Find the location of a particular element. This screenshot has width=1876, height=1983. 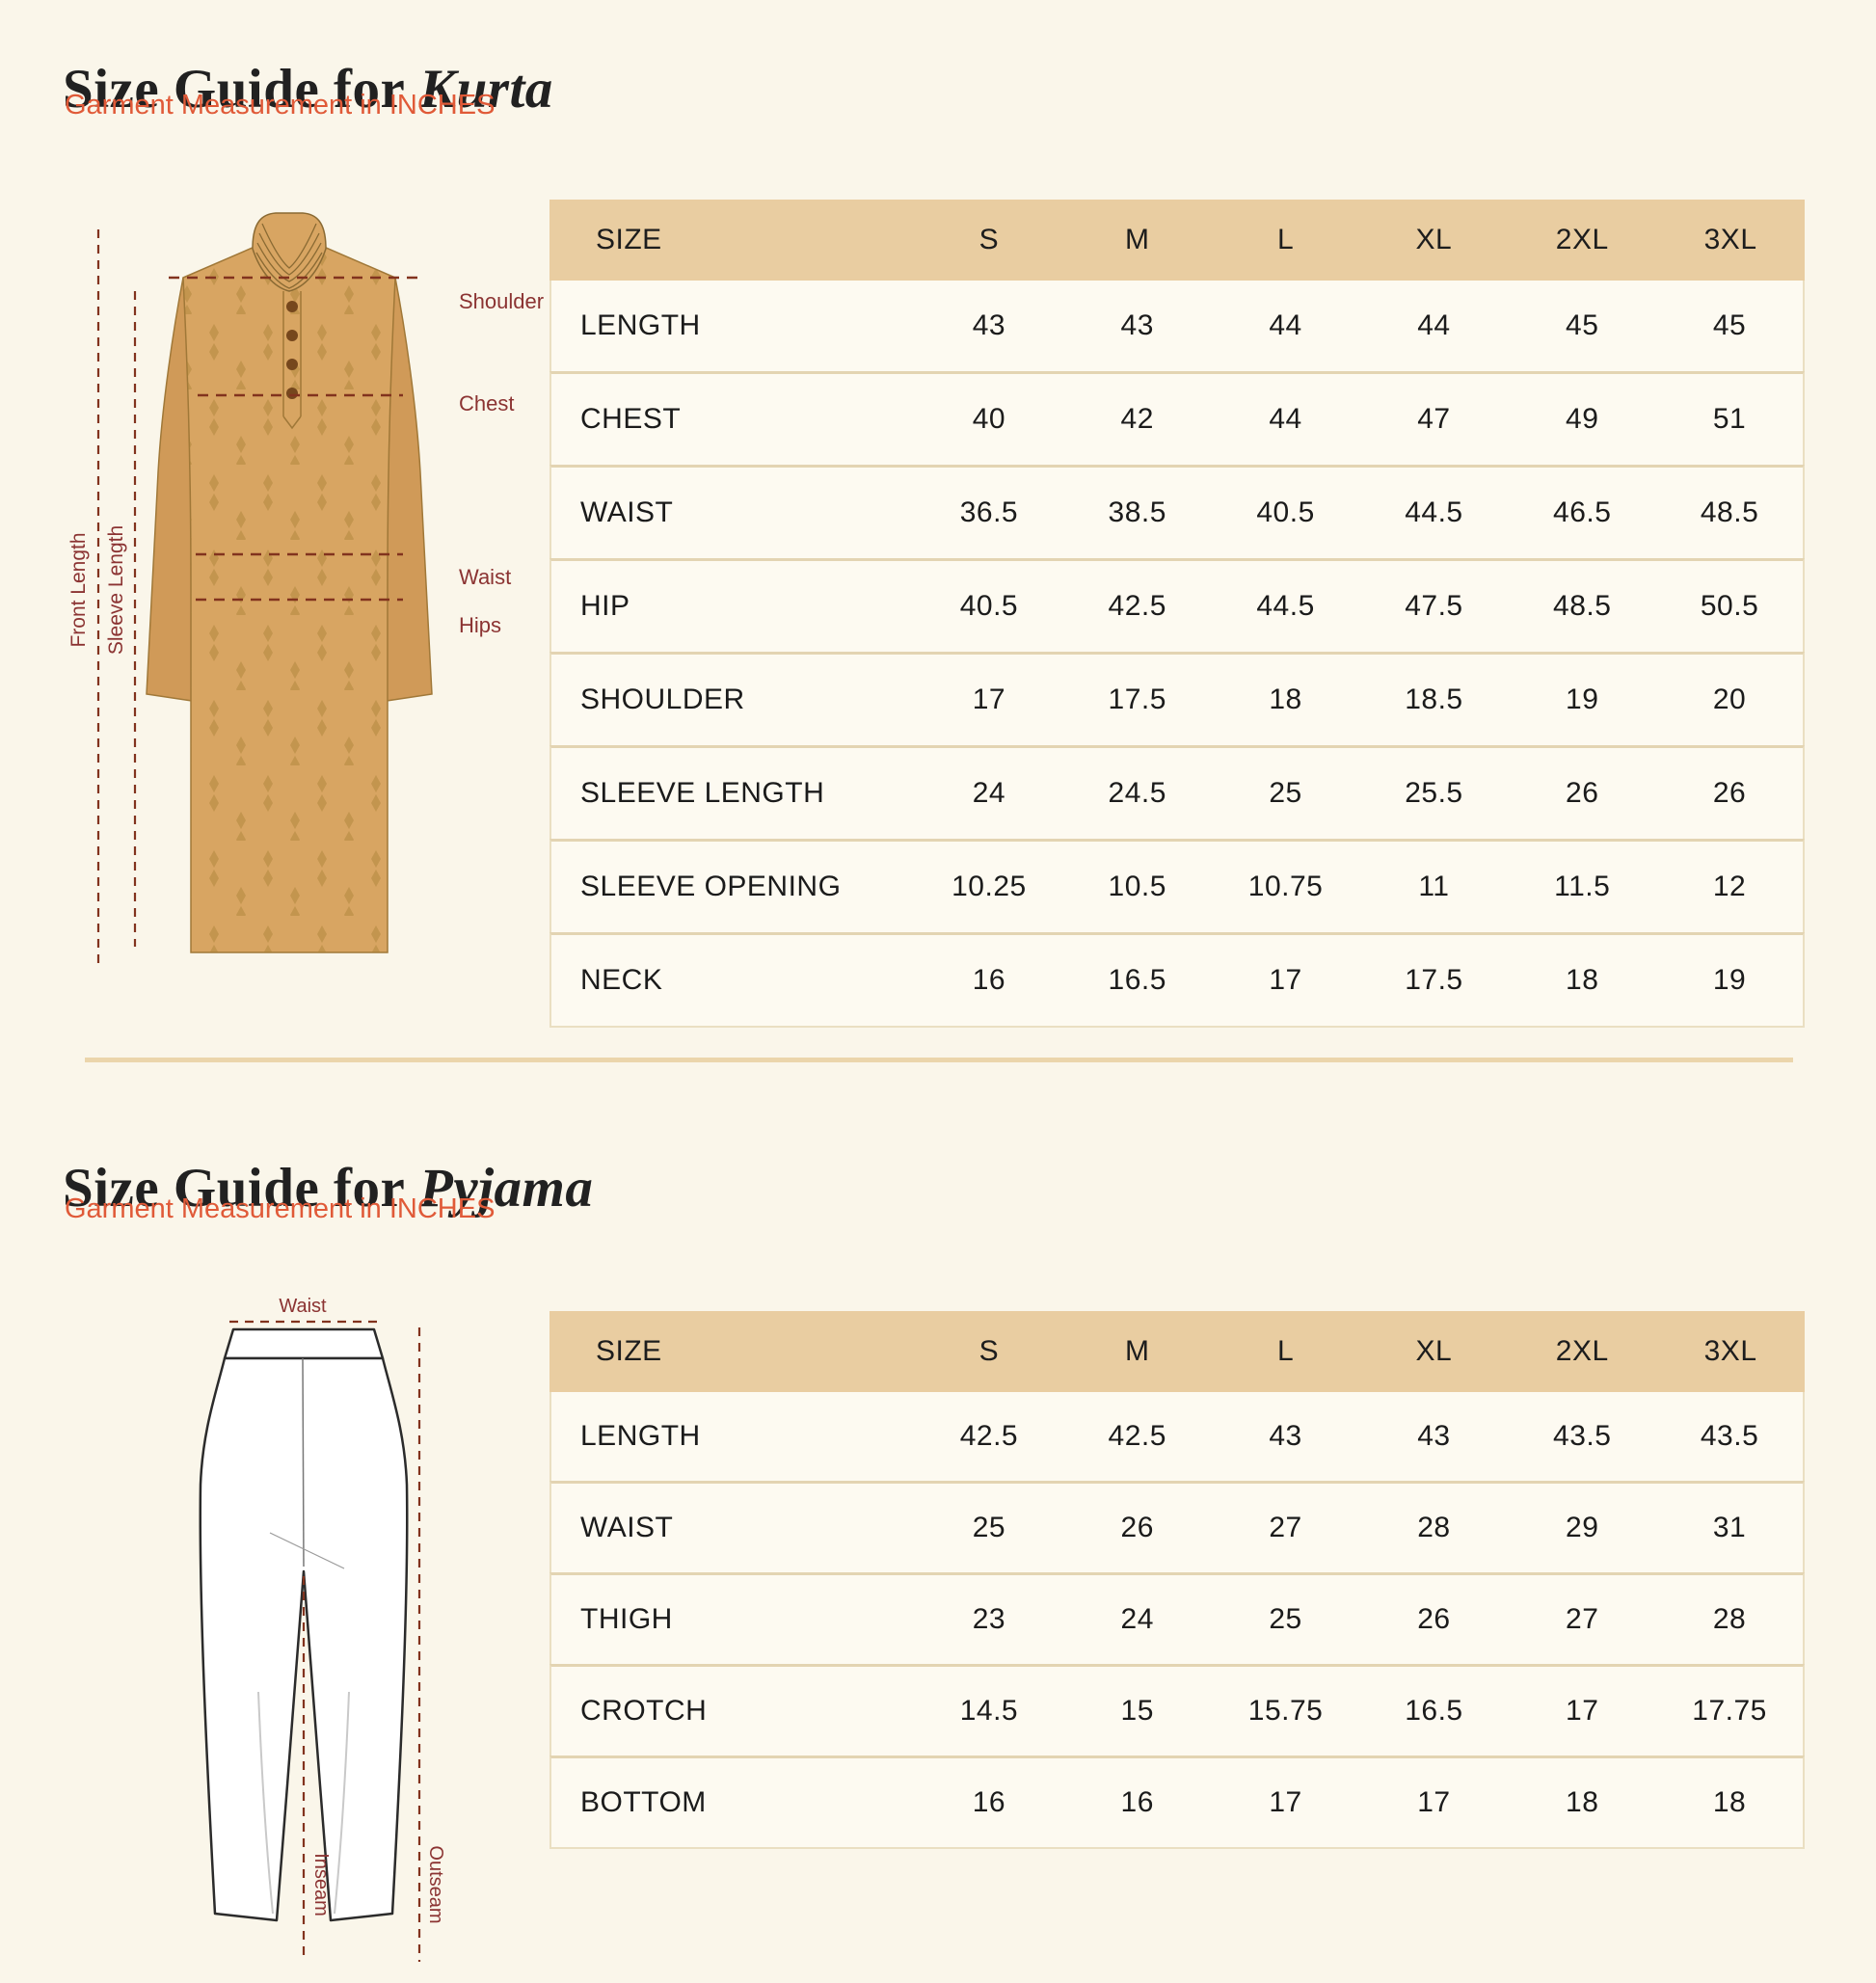

inseam-label: Inseam is located at coordinates (321, 1884).